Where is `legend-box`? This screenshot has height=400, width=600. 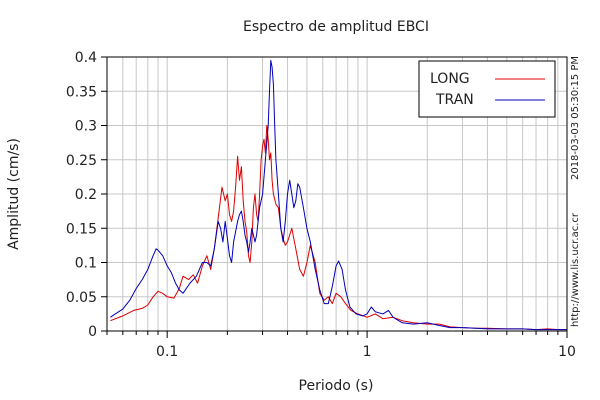 legend-box is located at coordinates (487, 89).